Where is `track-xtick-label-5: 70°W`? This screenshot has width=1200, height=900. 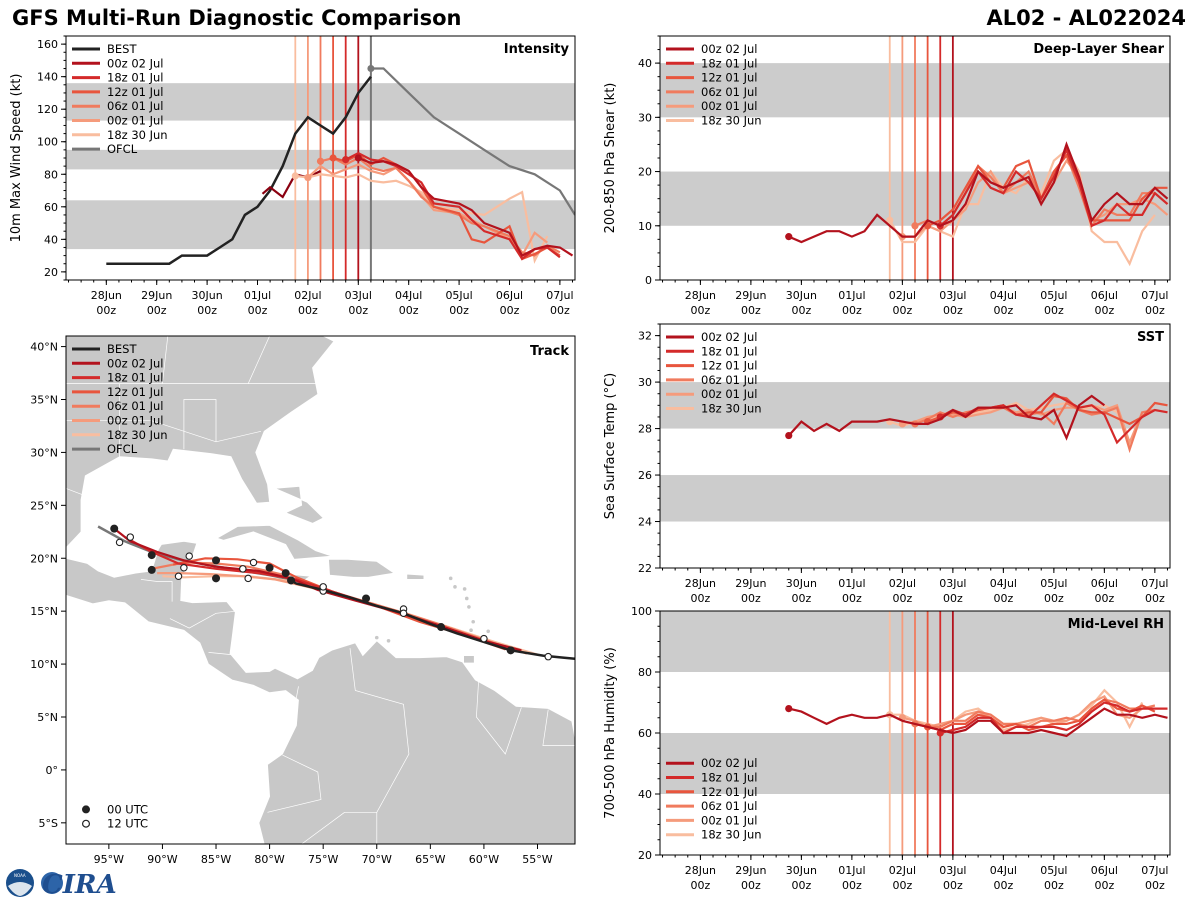 track-xtick-label-5: 70°W is located at coordinates (377, 859).